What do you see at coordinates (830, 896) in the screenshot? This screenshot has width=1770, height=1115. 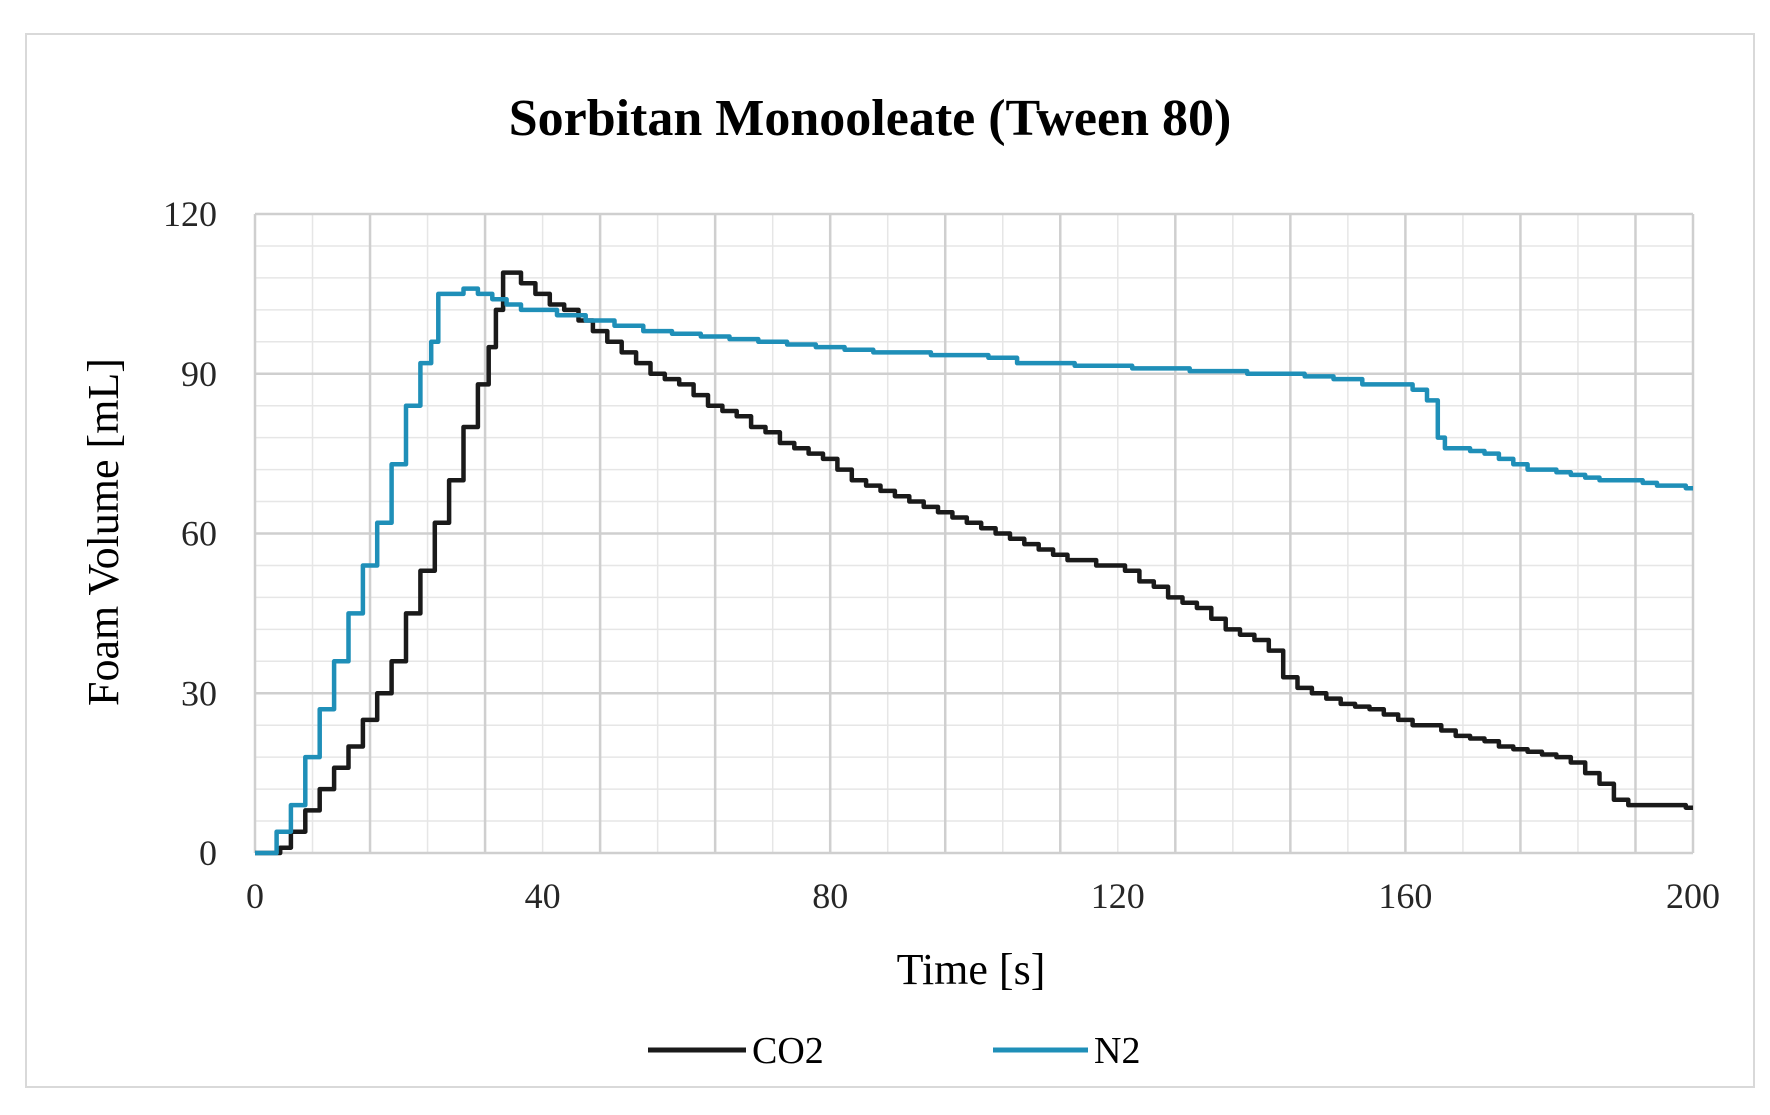 I see `x-tick-label: 80` at bounding box center [830, 896].